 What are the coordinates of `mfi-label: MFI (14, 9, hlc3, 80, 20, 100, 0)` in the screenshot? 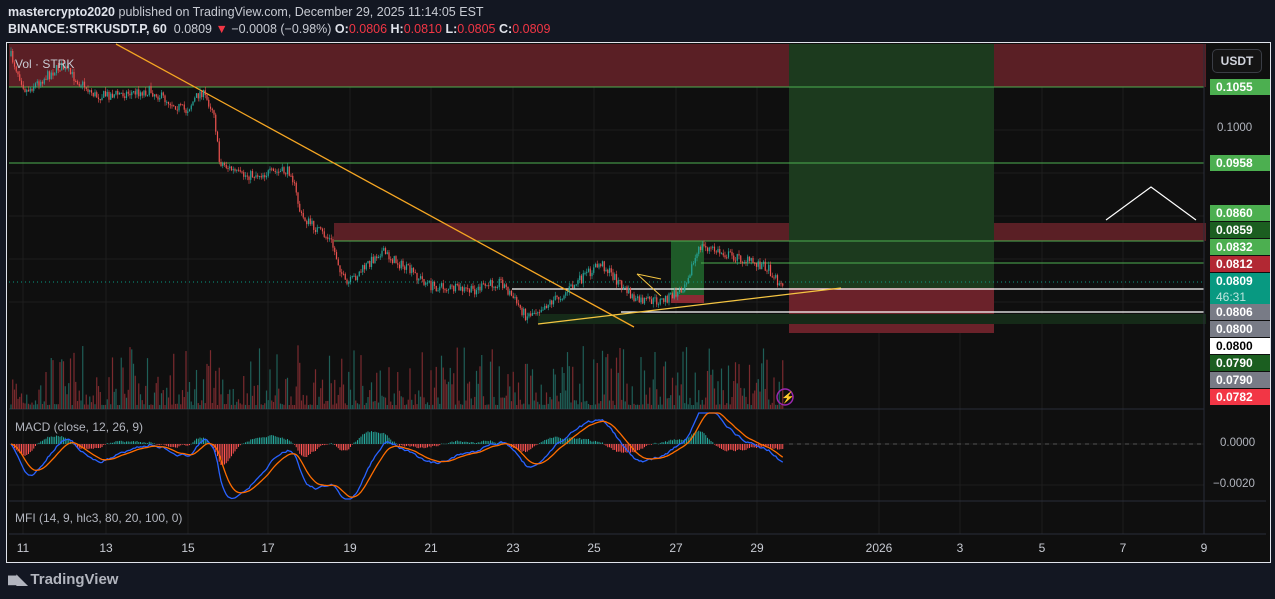 It's located at (99, 518).